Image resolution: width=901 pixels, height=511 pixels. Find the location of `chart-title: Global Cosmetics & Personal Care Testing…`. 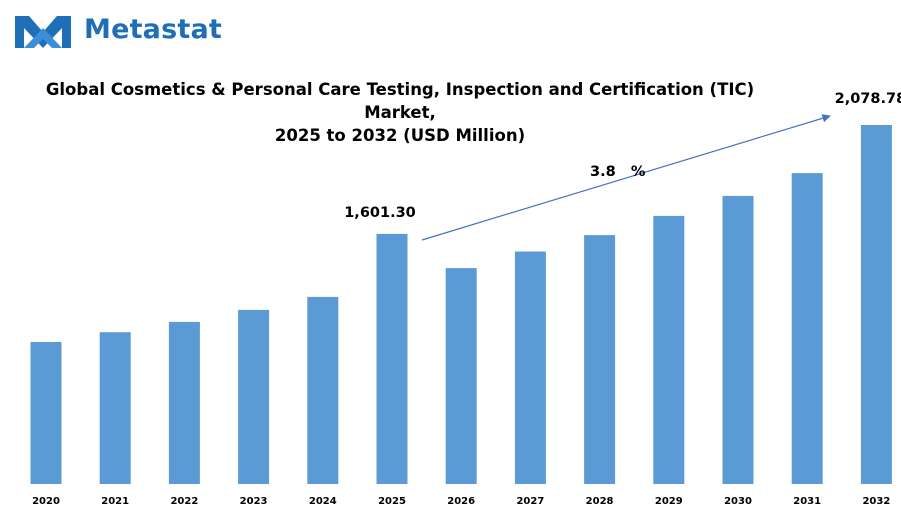

chart-title: Global Cosmetics & Personal Care Testing… is located at coordinates (400, 112).